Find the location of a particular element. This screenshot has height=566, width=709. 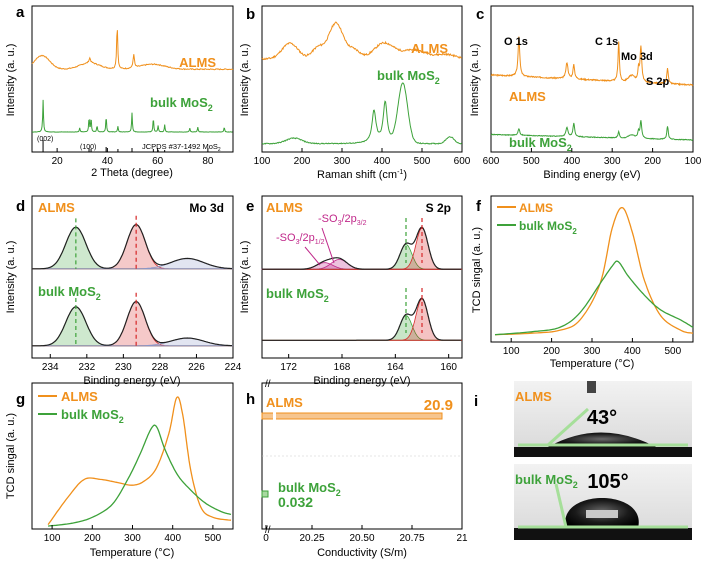

photo-alms: ALMS 43° is located at coordinates (603, 419).